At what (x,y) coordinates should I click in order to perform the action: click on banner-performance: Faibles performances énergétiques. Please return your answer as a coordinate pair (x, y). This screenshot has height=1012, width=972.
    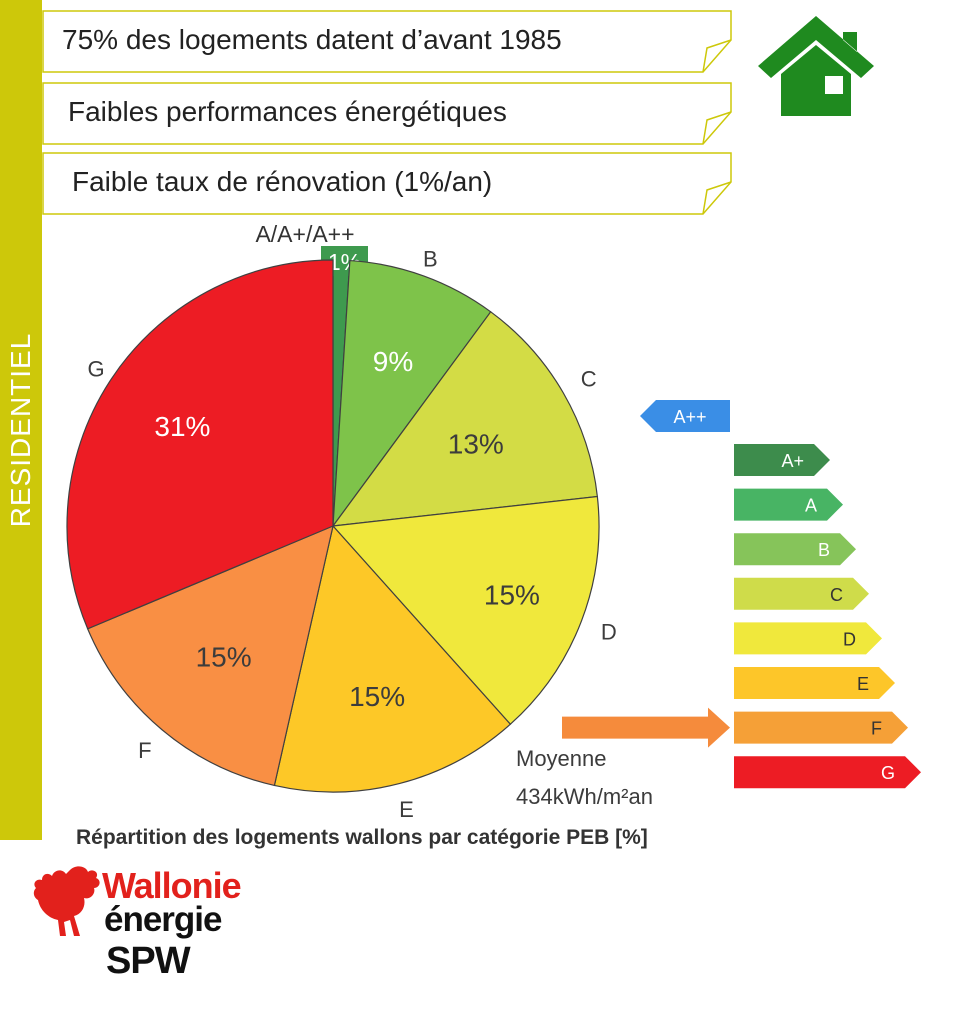
    Looking at the image, I should click on (387, 113).